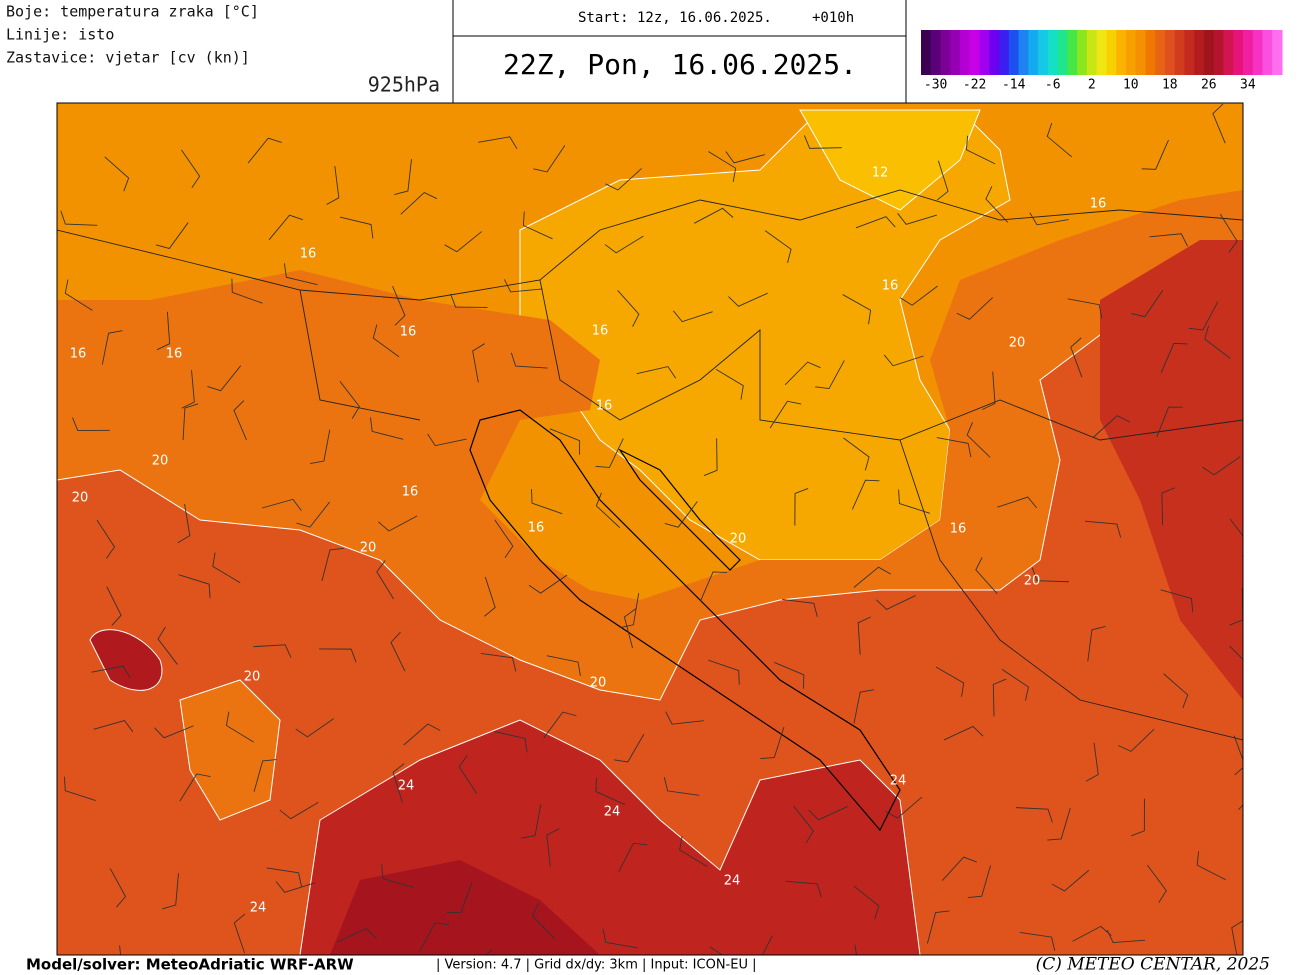  What do you see at coordinates (880, 173) in the screenshot?
I see `contour-label: 12` at bounding box center [880, 173].